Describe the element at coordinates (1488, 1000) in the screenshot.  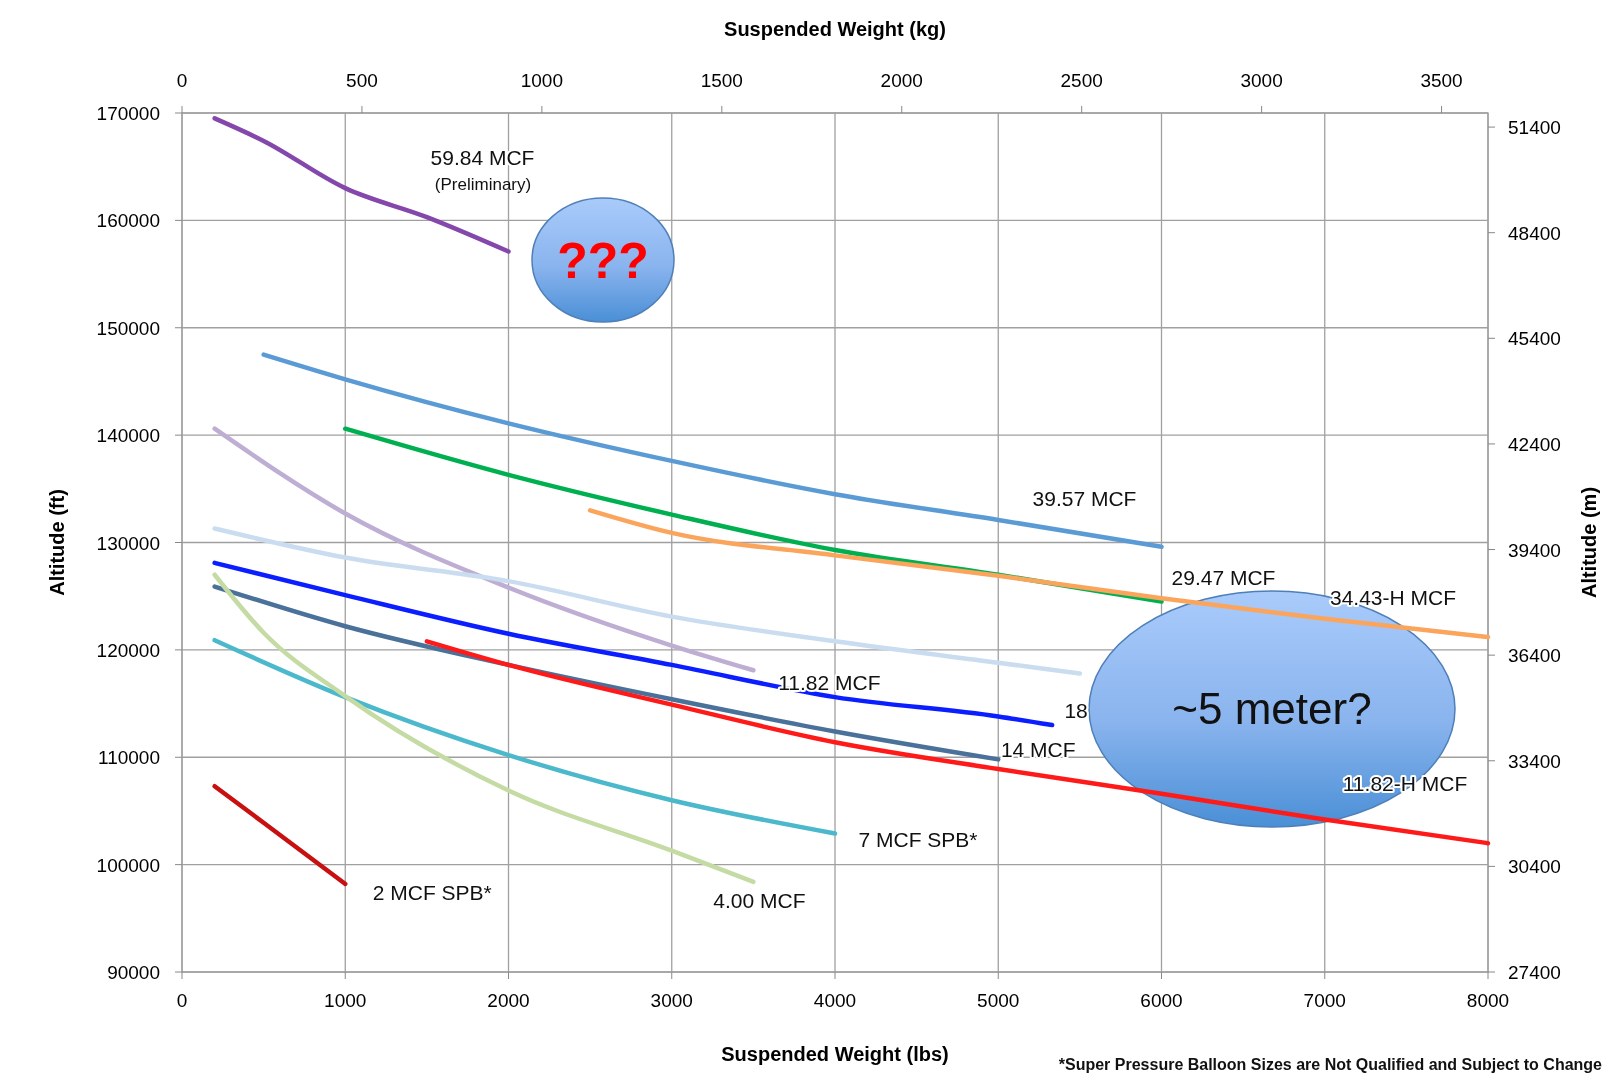
I see `x-tick-label: 8000` at that location.